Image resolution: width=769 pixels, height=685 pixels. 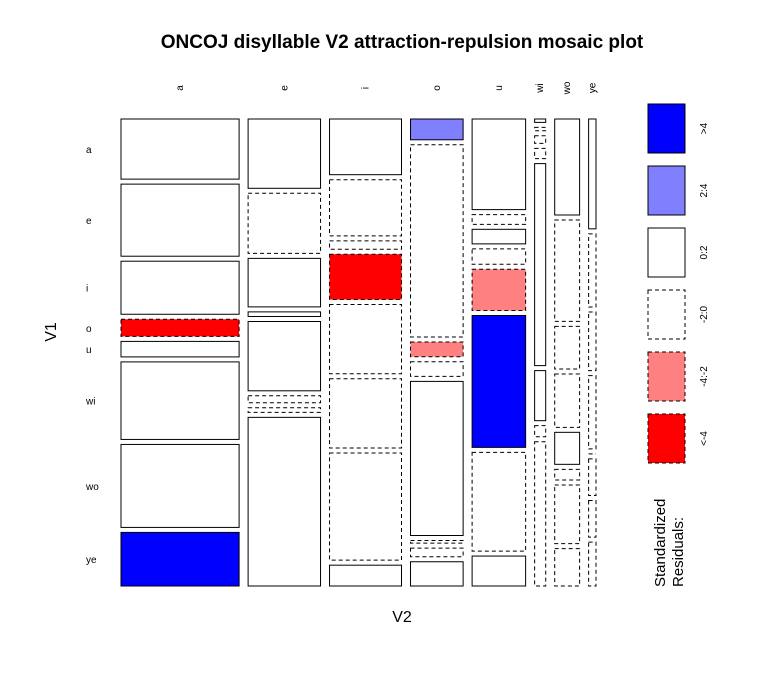 I want to click on tile-u-a, so click(x=180, y=349).